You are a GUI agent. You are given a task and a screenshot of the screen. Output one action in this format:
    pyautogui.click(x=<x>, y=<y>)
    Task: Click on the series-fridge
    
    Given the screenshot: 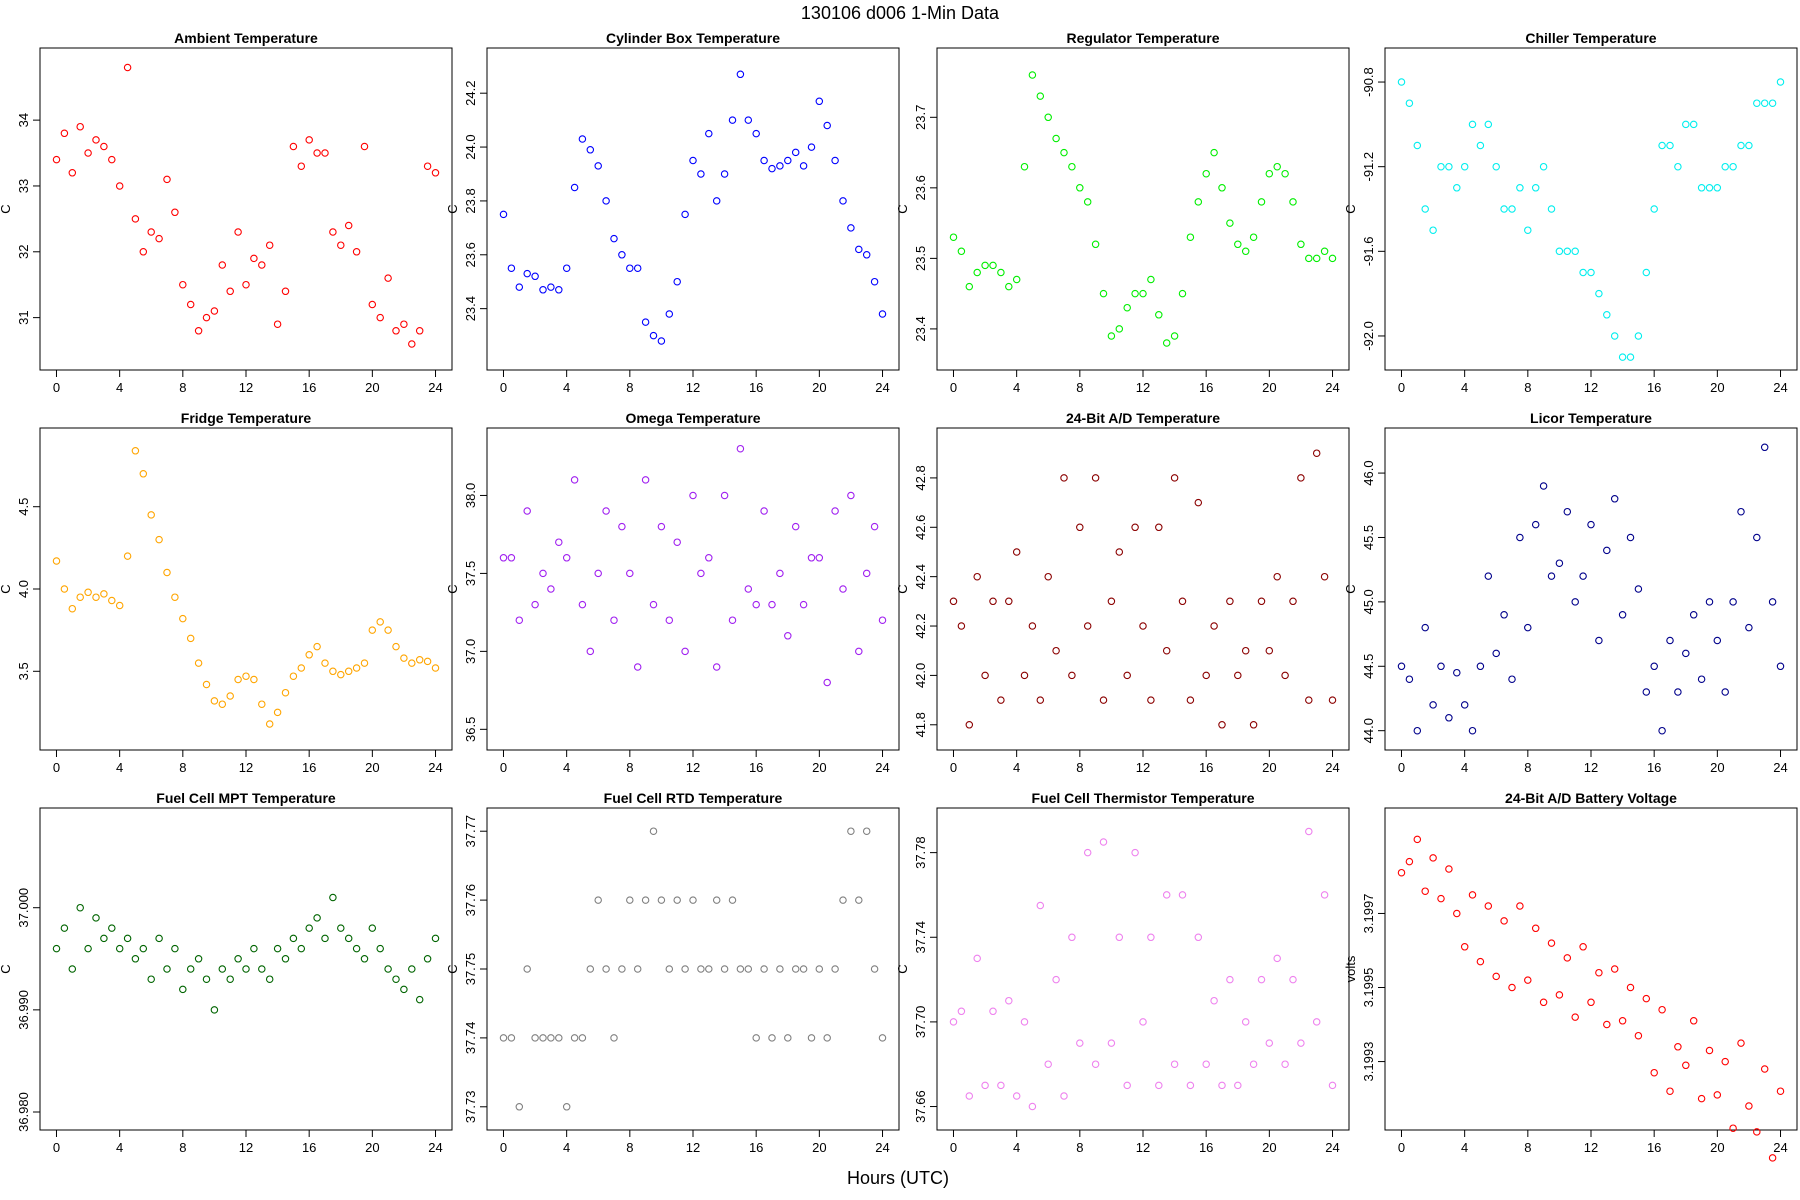 What is the action you would take?
    pyautogui.click(x=246, y=587)
    